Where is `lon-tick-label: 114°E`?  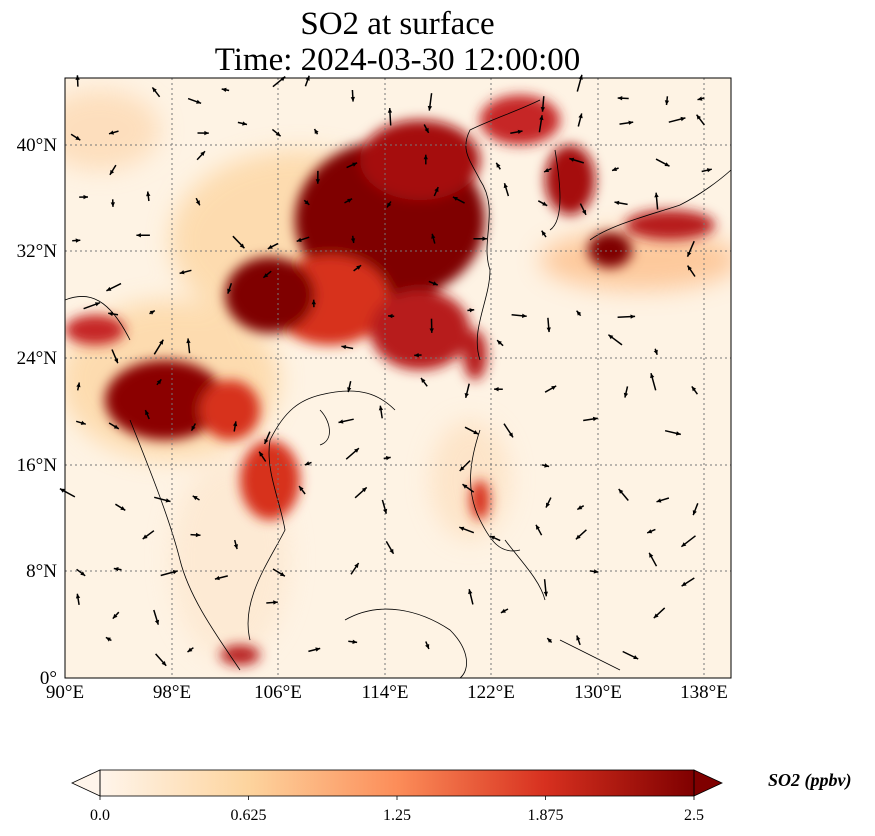
lon-tick-label: 114°E is located at coordinates (385, 692).